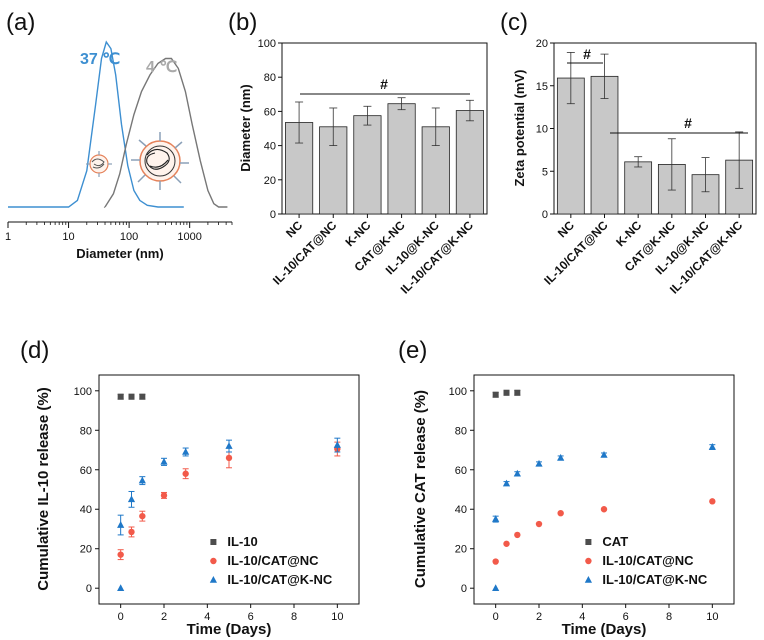  Describe the element at coordinates (273, 215) in the screenshot. I see `b-y-tick-label: 0` at that location.